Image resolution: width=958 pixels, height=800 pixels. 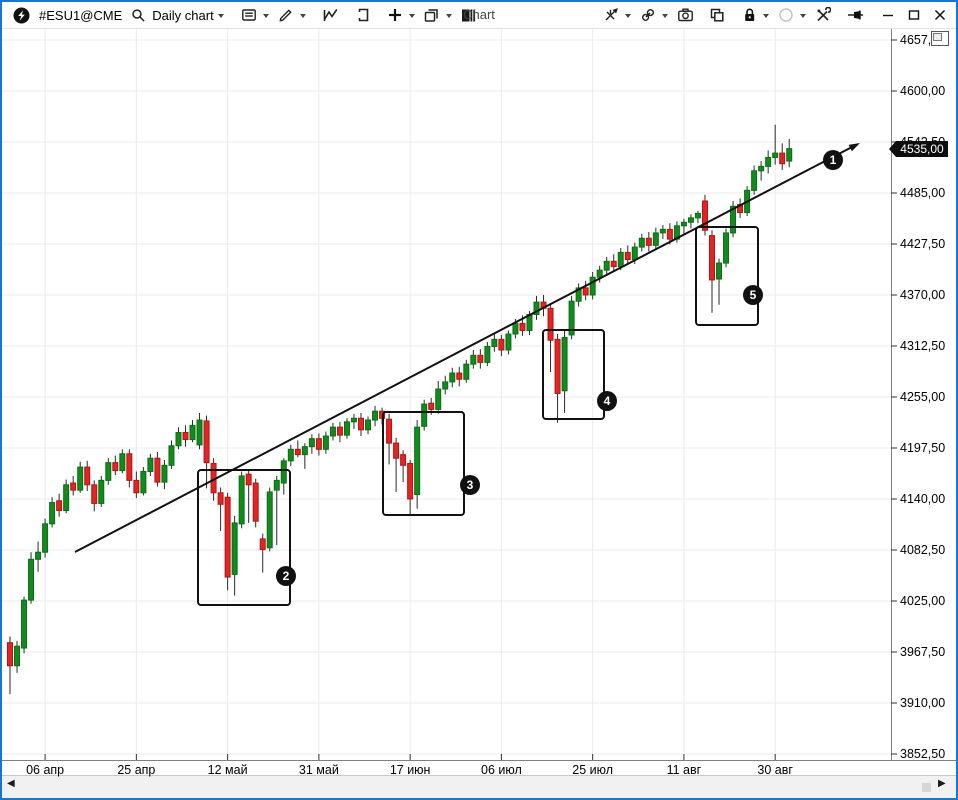 What do you see at coordinates (183, 15) in the screenshot?
I see `timeframe-selector: Daily chart` at bounding box center [183, 15].